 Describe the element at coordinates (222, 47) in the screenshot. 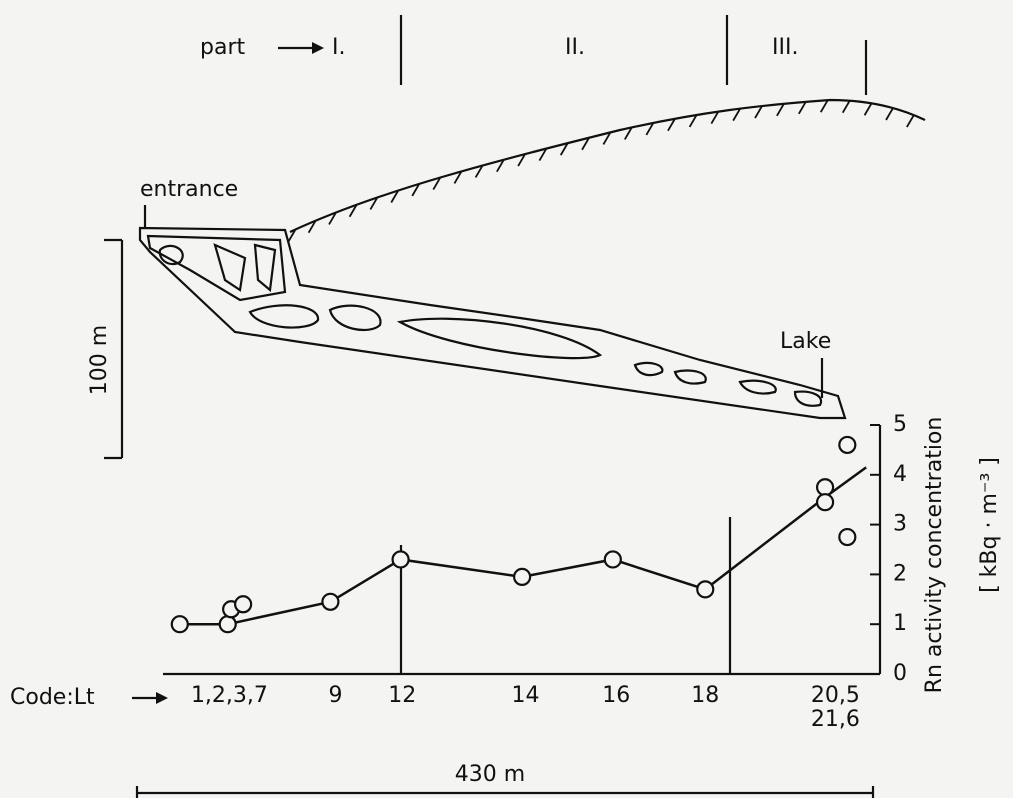

I see `parts-label: part` at that location.